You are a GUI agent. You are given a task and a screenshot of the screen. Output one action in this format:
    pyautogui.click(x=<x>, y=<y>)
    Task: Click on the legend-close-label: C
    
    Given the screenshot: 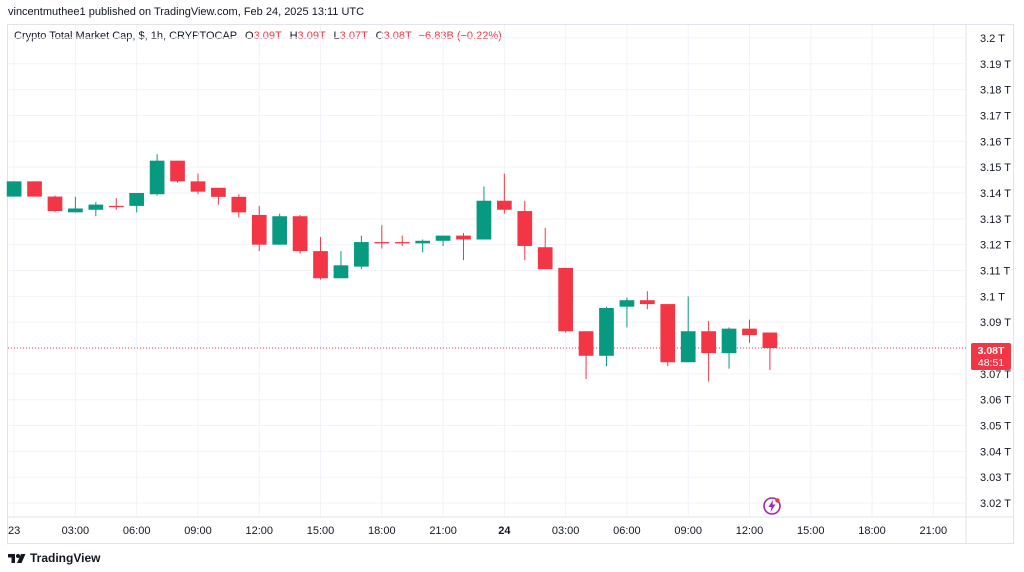 What is the action you would take?
    pyautogui.click(x=379, y=36)
    